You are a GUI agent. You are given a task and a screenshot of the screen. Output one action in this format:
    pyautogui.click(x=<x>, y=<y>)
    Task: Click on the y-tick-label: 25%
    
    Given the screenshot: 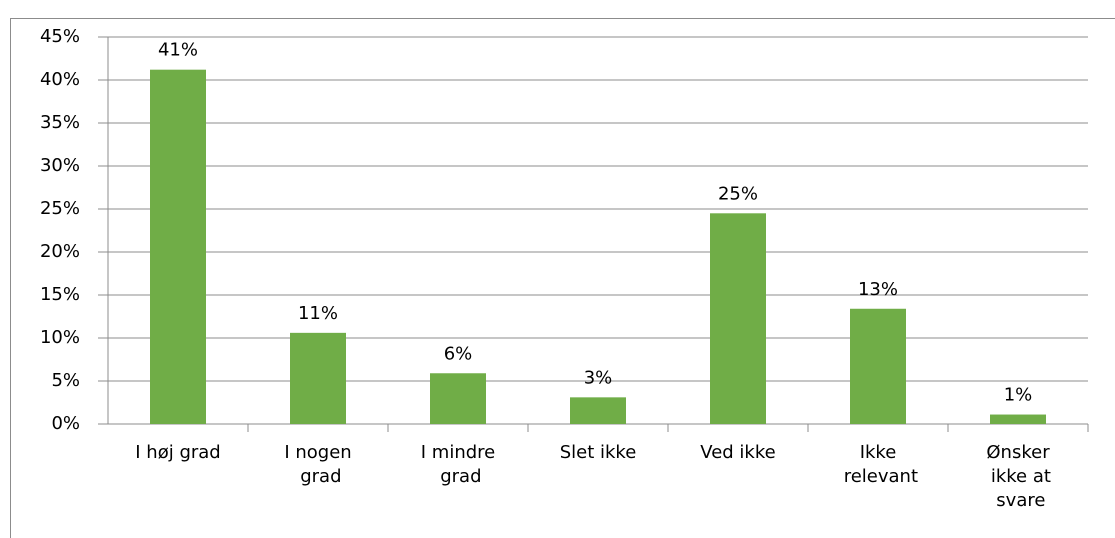 What is the action you would take?
    pyautogui.click(x=60, y=208)
    